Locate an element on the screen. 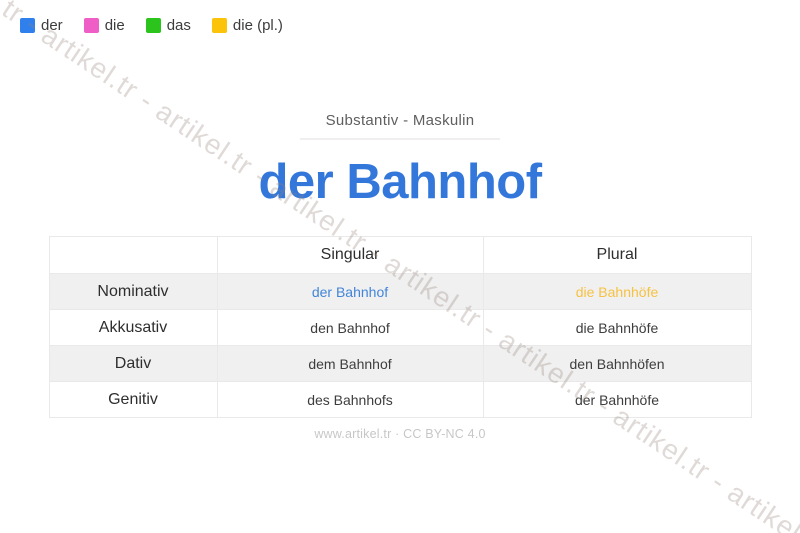  legend-item-die-plural: die (pl.) is located at coordinates (247, 25).